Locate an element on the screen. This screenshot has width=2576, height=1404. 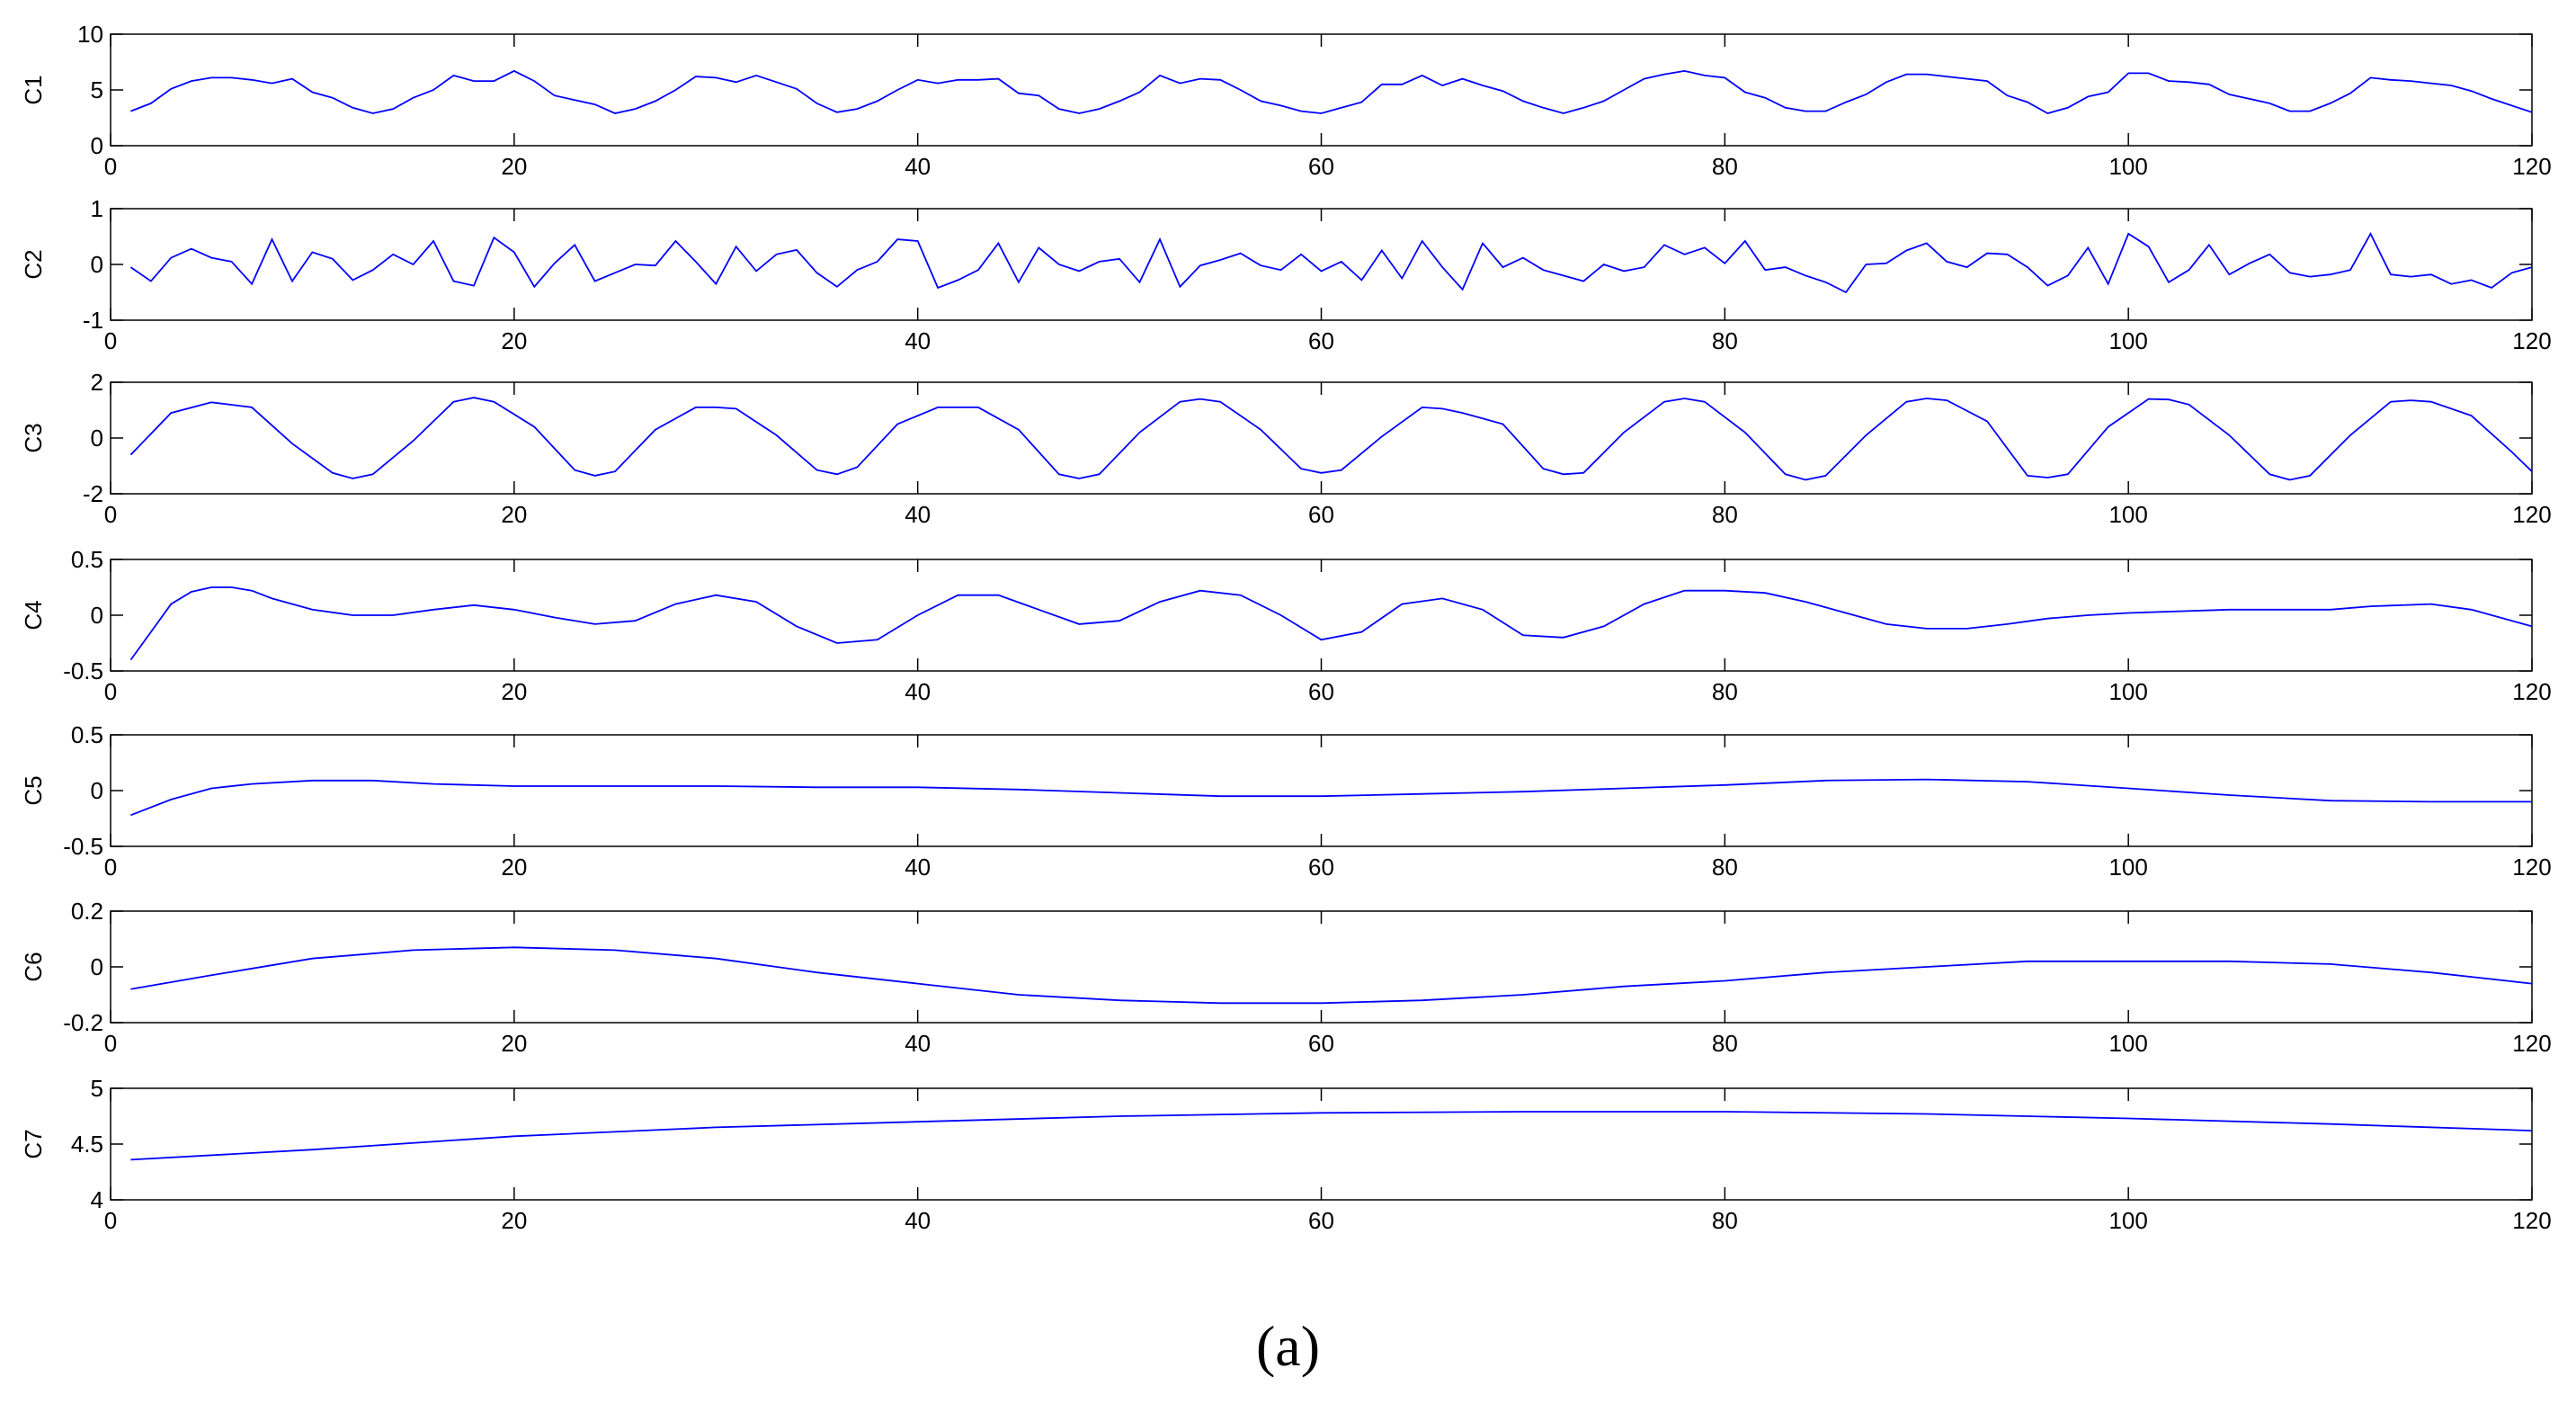
subplot-6: 0 20 40 60 80 100 120-0.200.2C6 is located at coordinates (1286, 977).